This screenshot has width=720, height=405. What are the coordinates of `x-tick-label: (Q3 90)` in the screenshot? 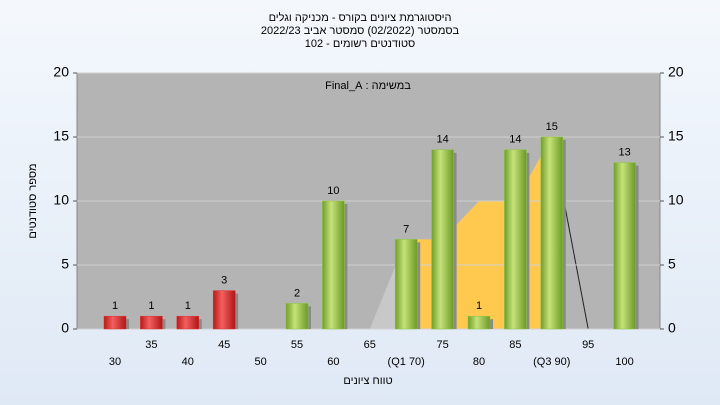 It's located at (551, 362).